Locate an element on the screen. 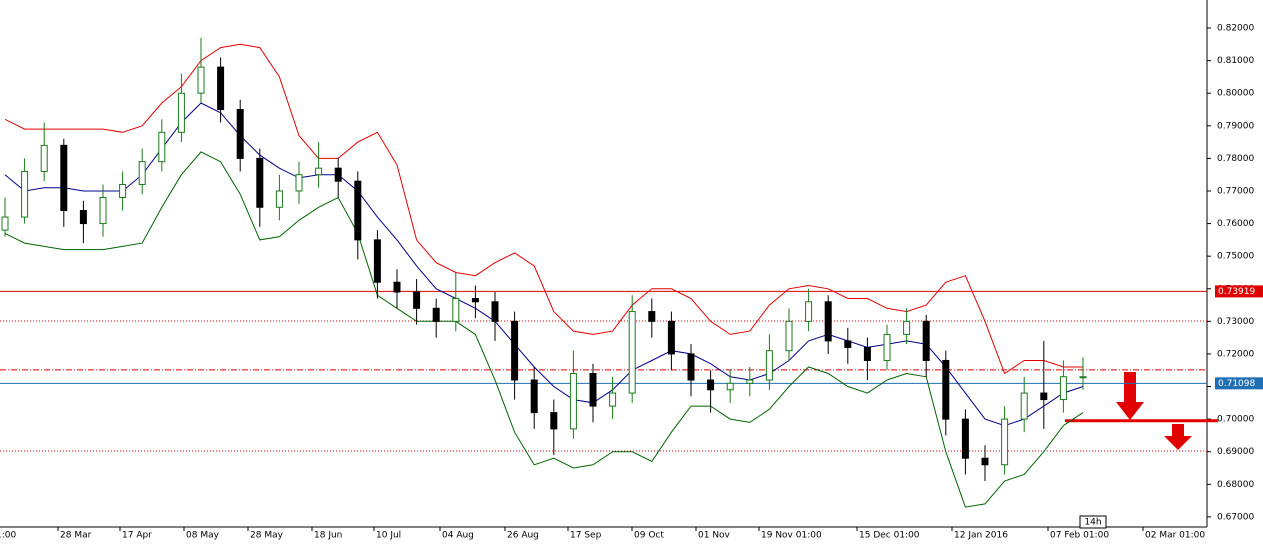 Image resolution: width=1263 pixels, height=544 pixels. y-tick-label: 0.81000 is located at coordinates (1235, 61).